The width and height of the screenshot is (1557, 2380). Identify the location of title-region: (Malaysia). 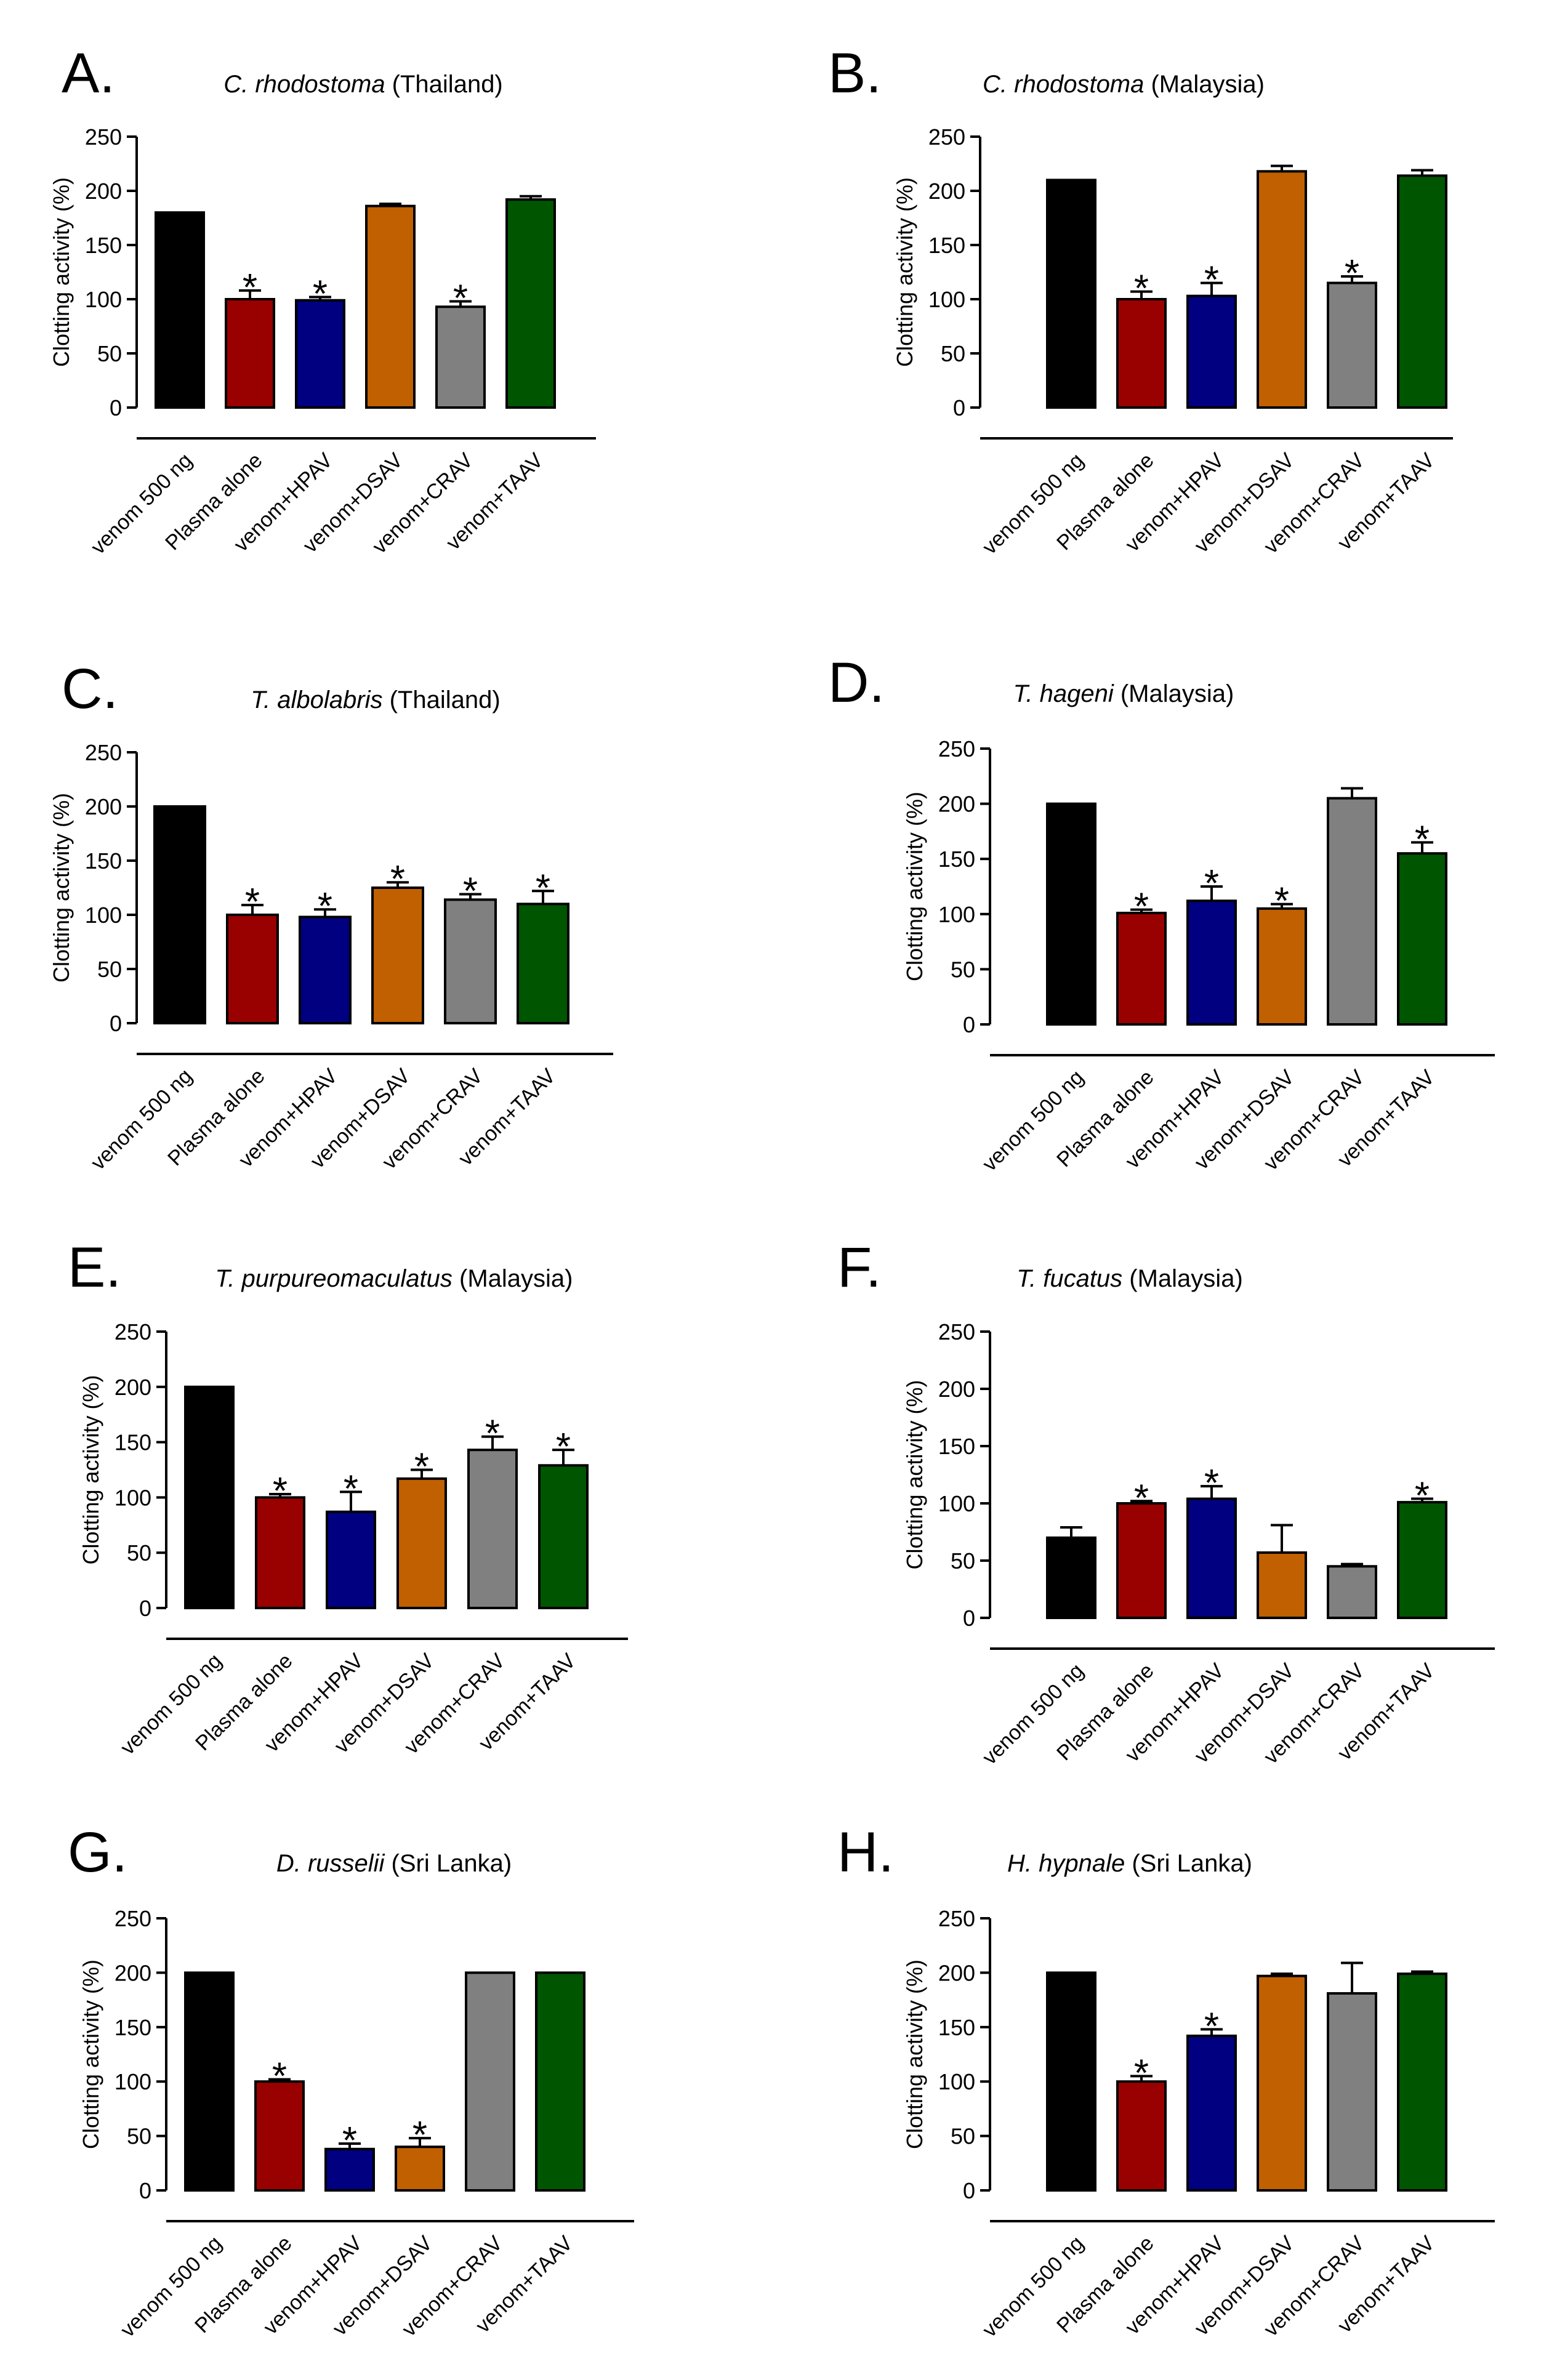
(1182, 1278).